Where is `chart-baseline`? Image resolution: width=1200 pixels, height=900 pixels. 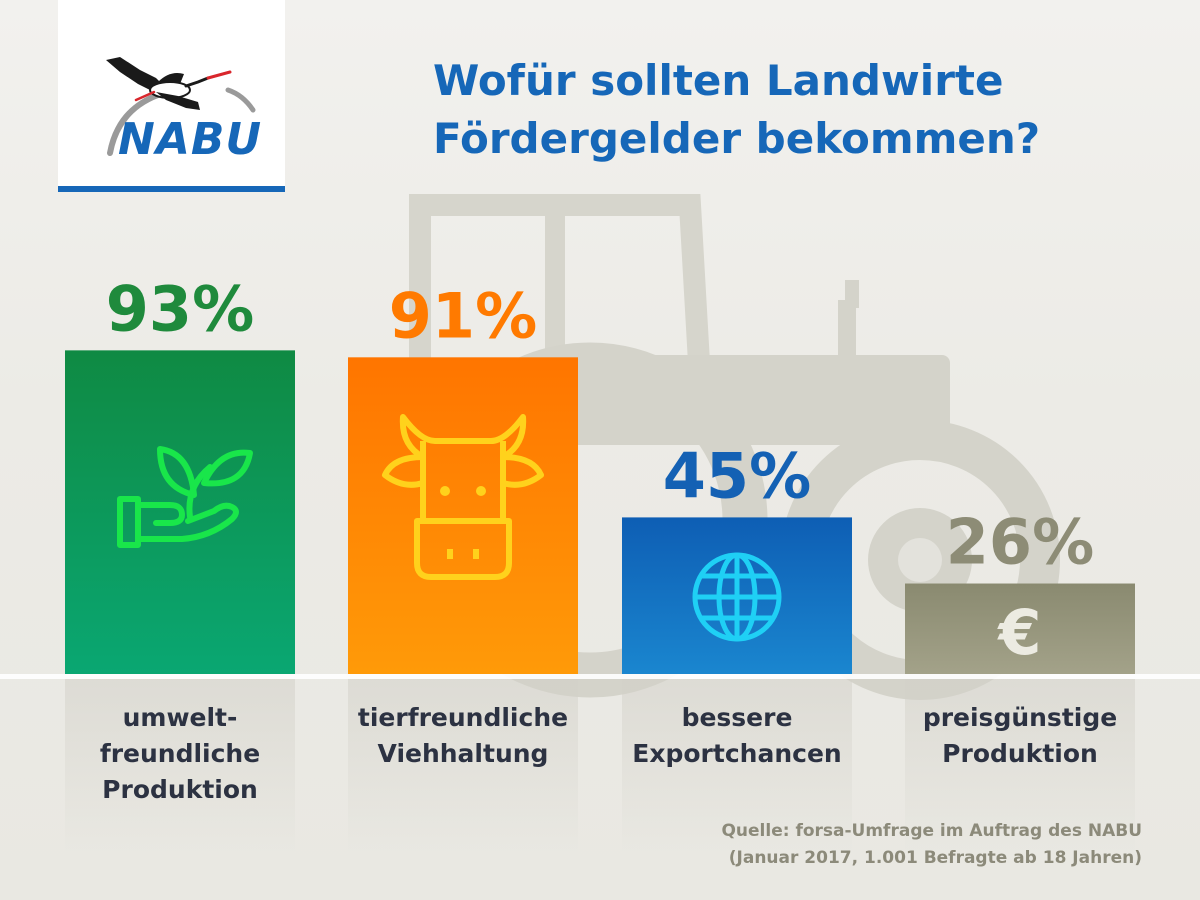
chart-baseline is located at coordinates (600, 676).